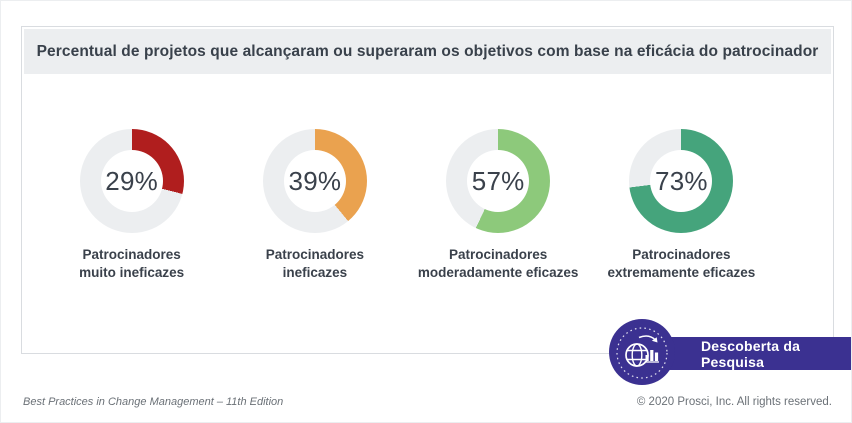  I want to click on research-badge, so click(642, 352).